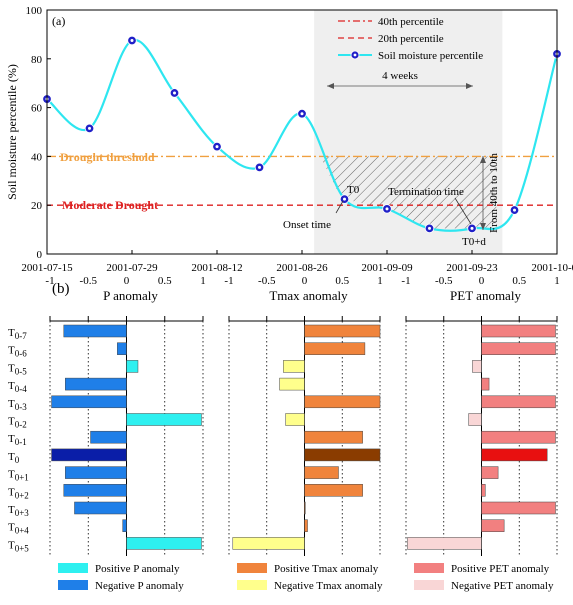  I want to click on legend-20th: 20th percentile, so click(411, 39).